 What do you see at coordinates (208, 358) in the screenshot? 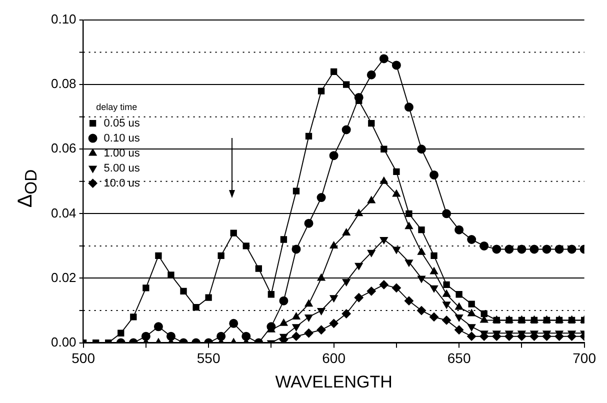
I see `x-tick-label: 550` at bounding box center [208, 358].